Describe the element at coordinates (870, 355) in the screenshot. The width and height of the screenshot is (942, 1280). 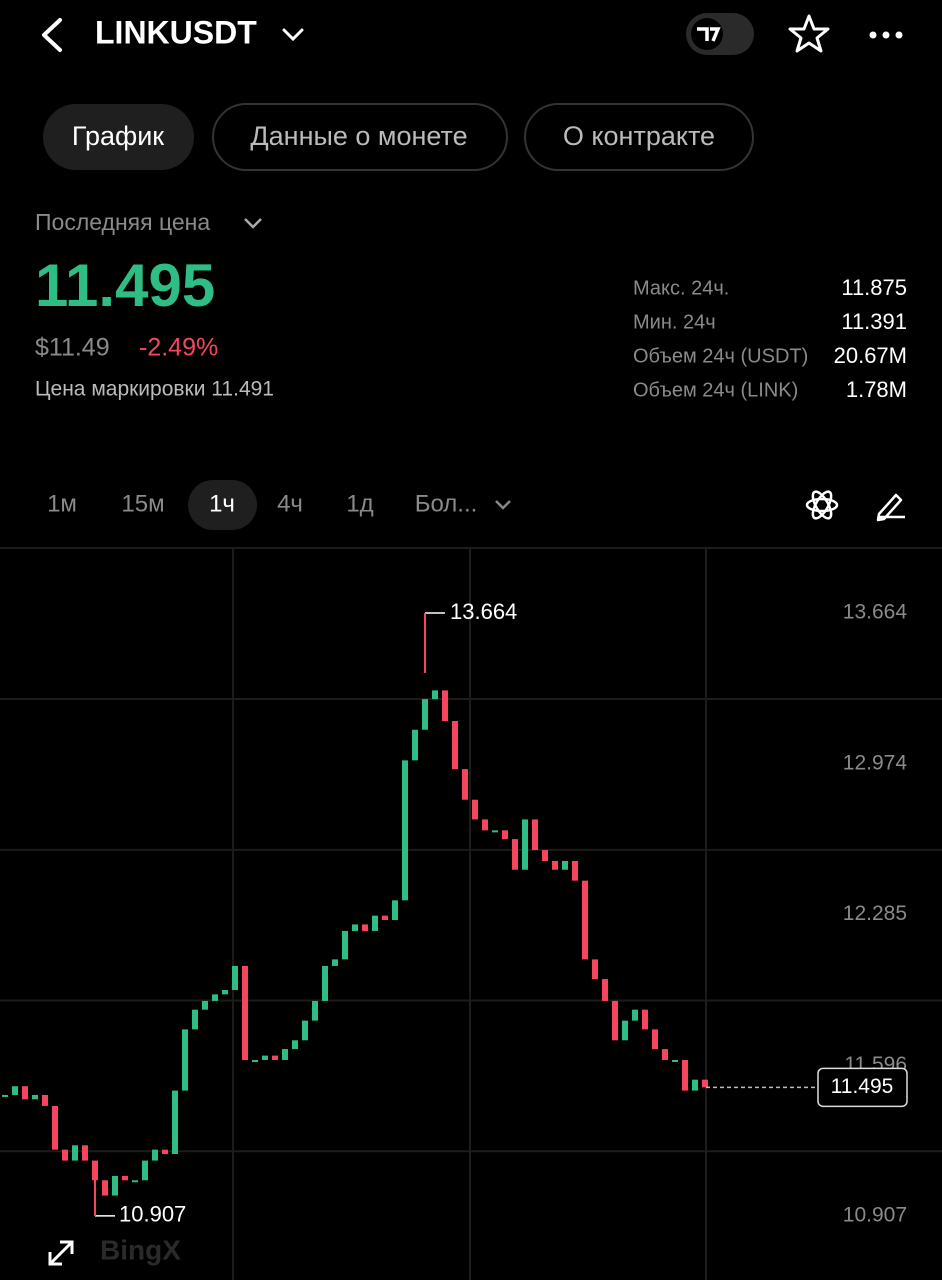
I see `stat-value: 20.67M` at that location.